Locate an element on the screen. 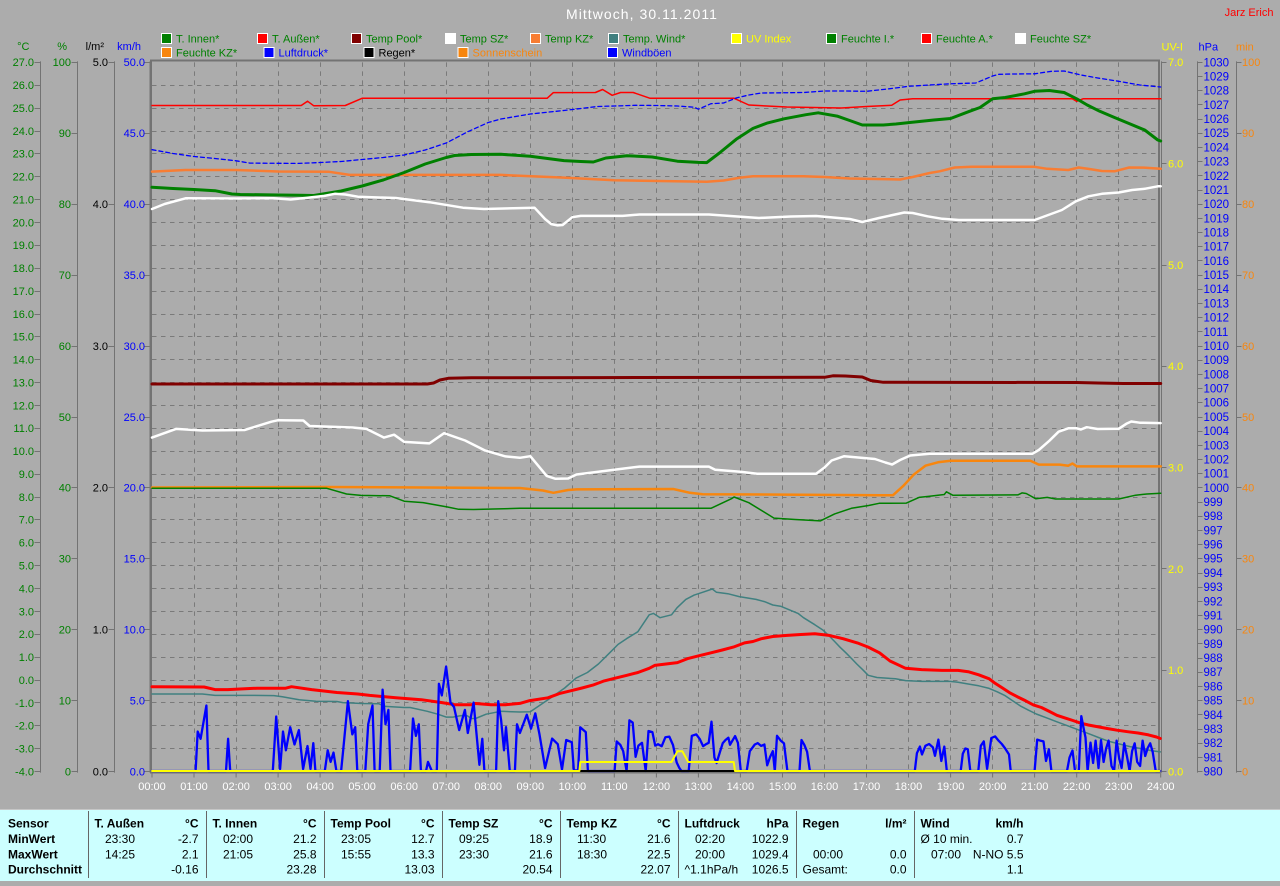  svg-text: 19.0 is located at coordinates (23, 246).